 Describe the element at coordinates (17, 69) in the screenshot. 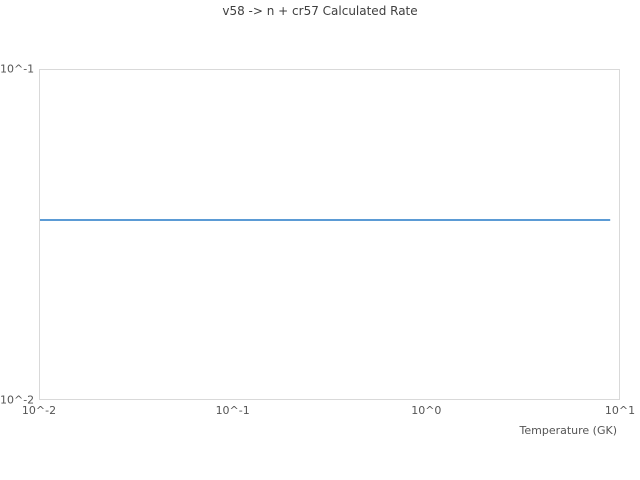

I see `y-tick-label: 10^-1` at that location.